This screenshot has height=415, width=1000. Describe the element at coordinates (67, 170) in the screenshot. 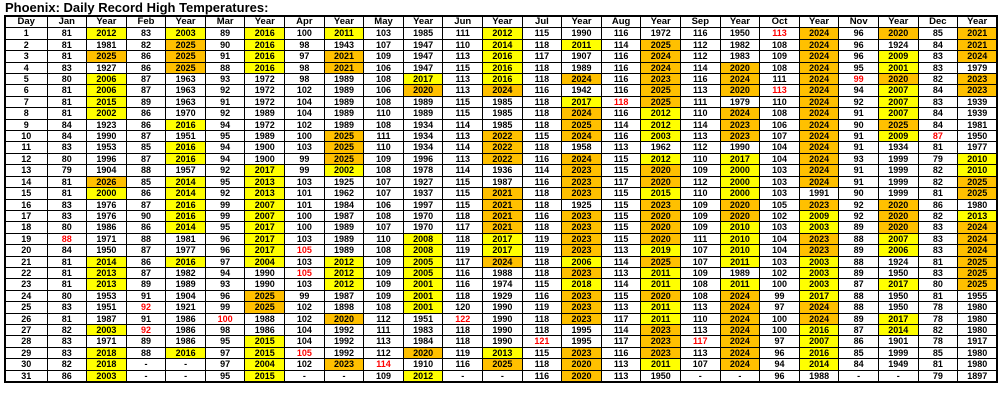

I see `temp-cell: 79` at that location.